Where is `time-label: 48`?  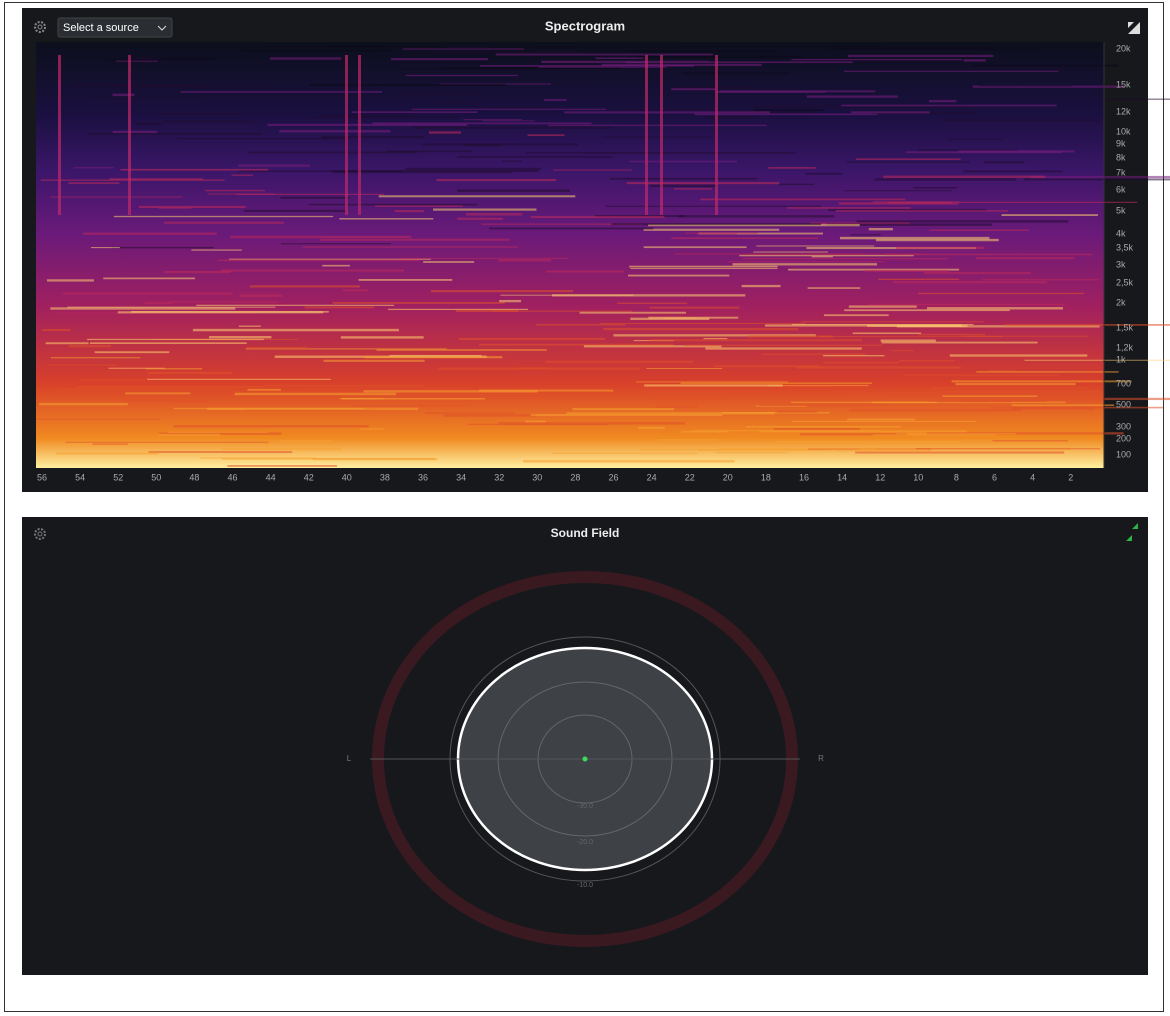 time-label: 48 is located at coordinates (194, 477).